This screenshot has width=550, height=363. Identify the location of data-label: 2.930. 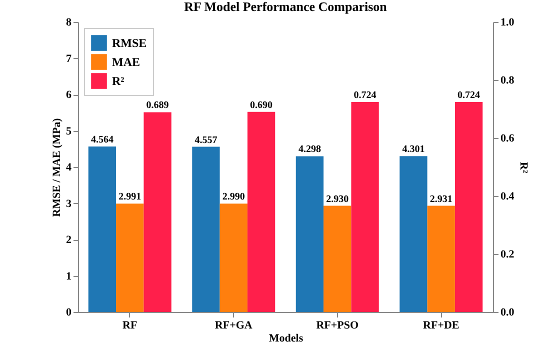
(337, 199).